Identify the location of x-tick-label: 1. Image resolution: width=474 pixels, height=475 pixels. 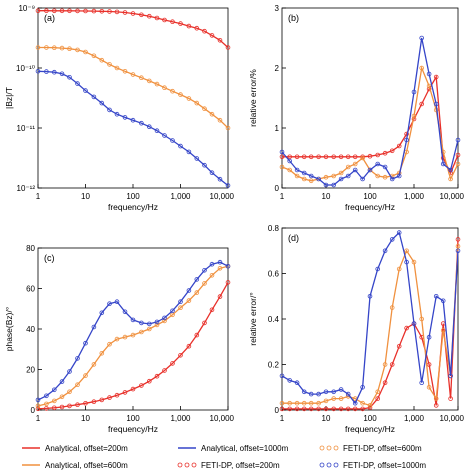
(38, 418).